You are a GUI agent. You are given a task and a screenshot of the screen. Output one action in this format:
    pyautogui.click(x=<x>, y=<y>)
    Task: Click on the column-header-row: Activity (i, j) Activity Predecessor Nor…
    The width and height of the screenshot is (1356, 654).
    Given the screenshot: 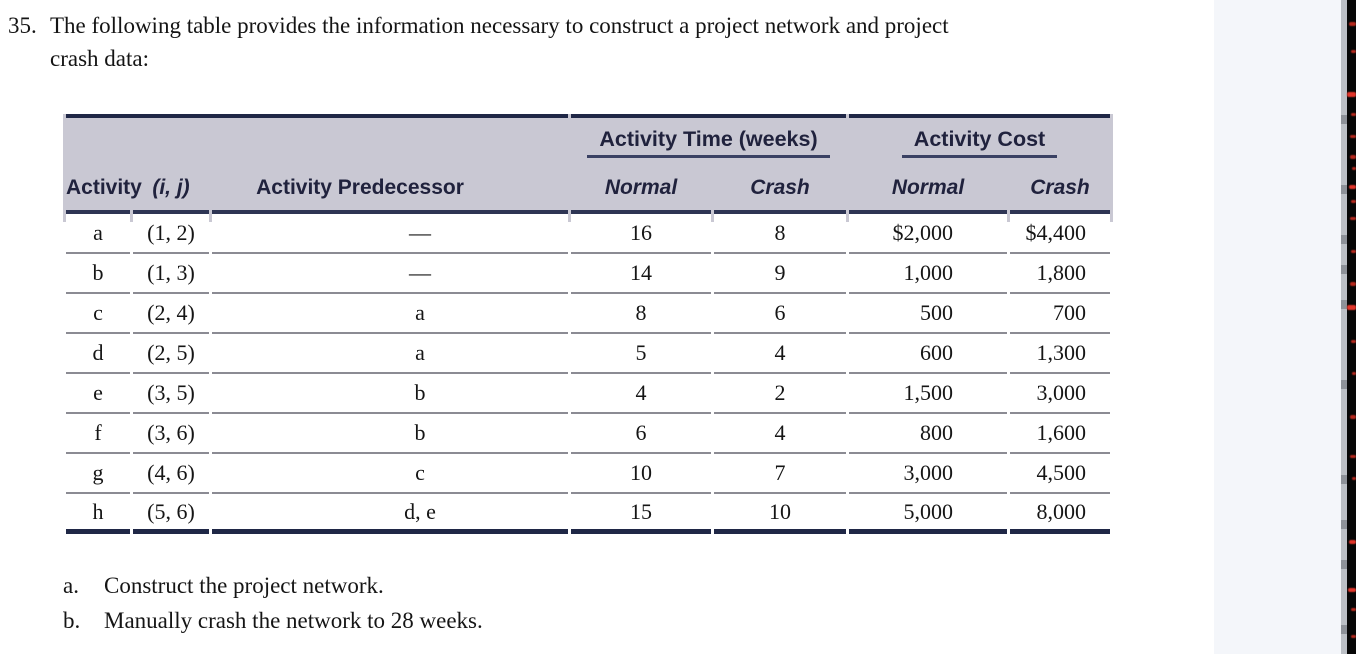 What is the action you would take?
    pyautogui.click(x=588, y=190)
    